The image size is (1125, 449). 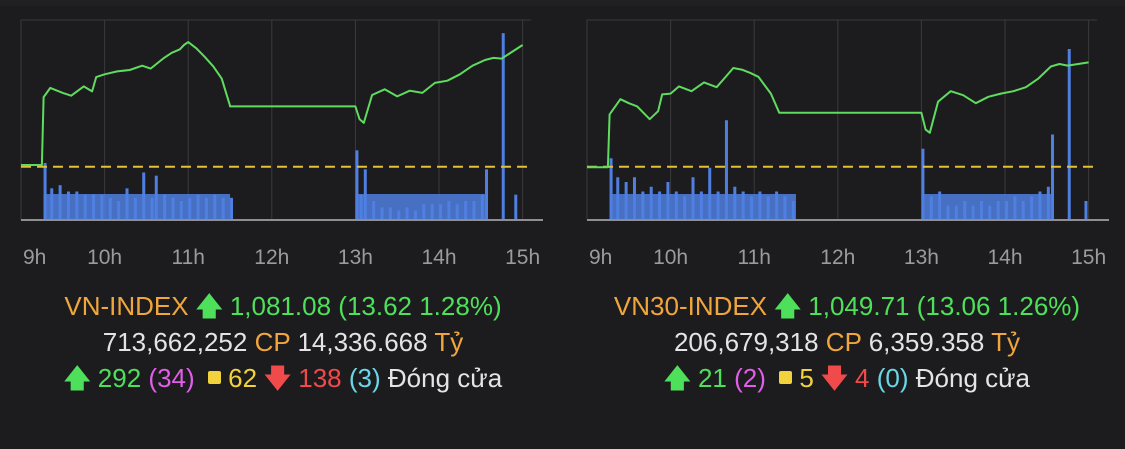 I want to click on breadth-line: 🡅 292 (34) 62 🡇 138 (3) Đóng cửa, so click(x=283, y=378).